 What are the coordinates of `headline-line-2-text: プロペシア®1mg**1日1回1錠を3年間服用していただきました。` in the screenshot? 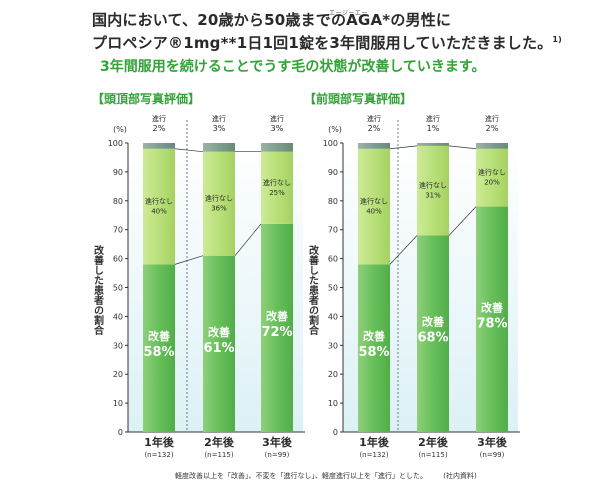 It's located at (322, 43).